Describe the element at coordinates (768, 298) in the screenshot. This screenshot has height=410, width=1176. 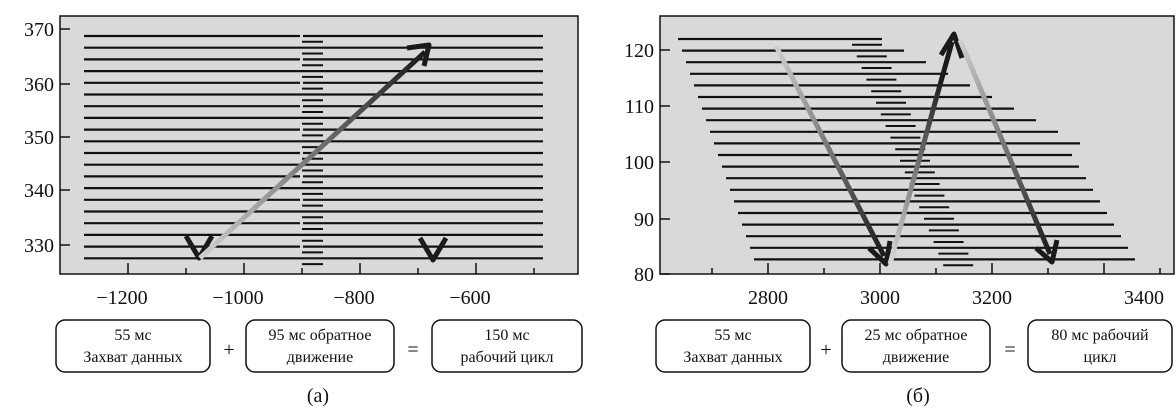
I see `panel-b-x-tick-label: 2800` at that location.